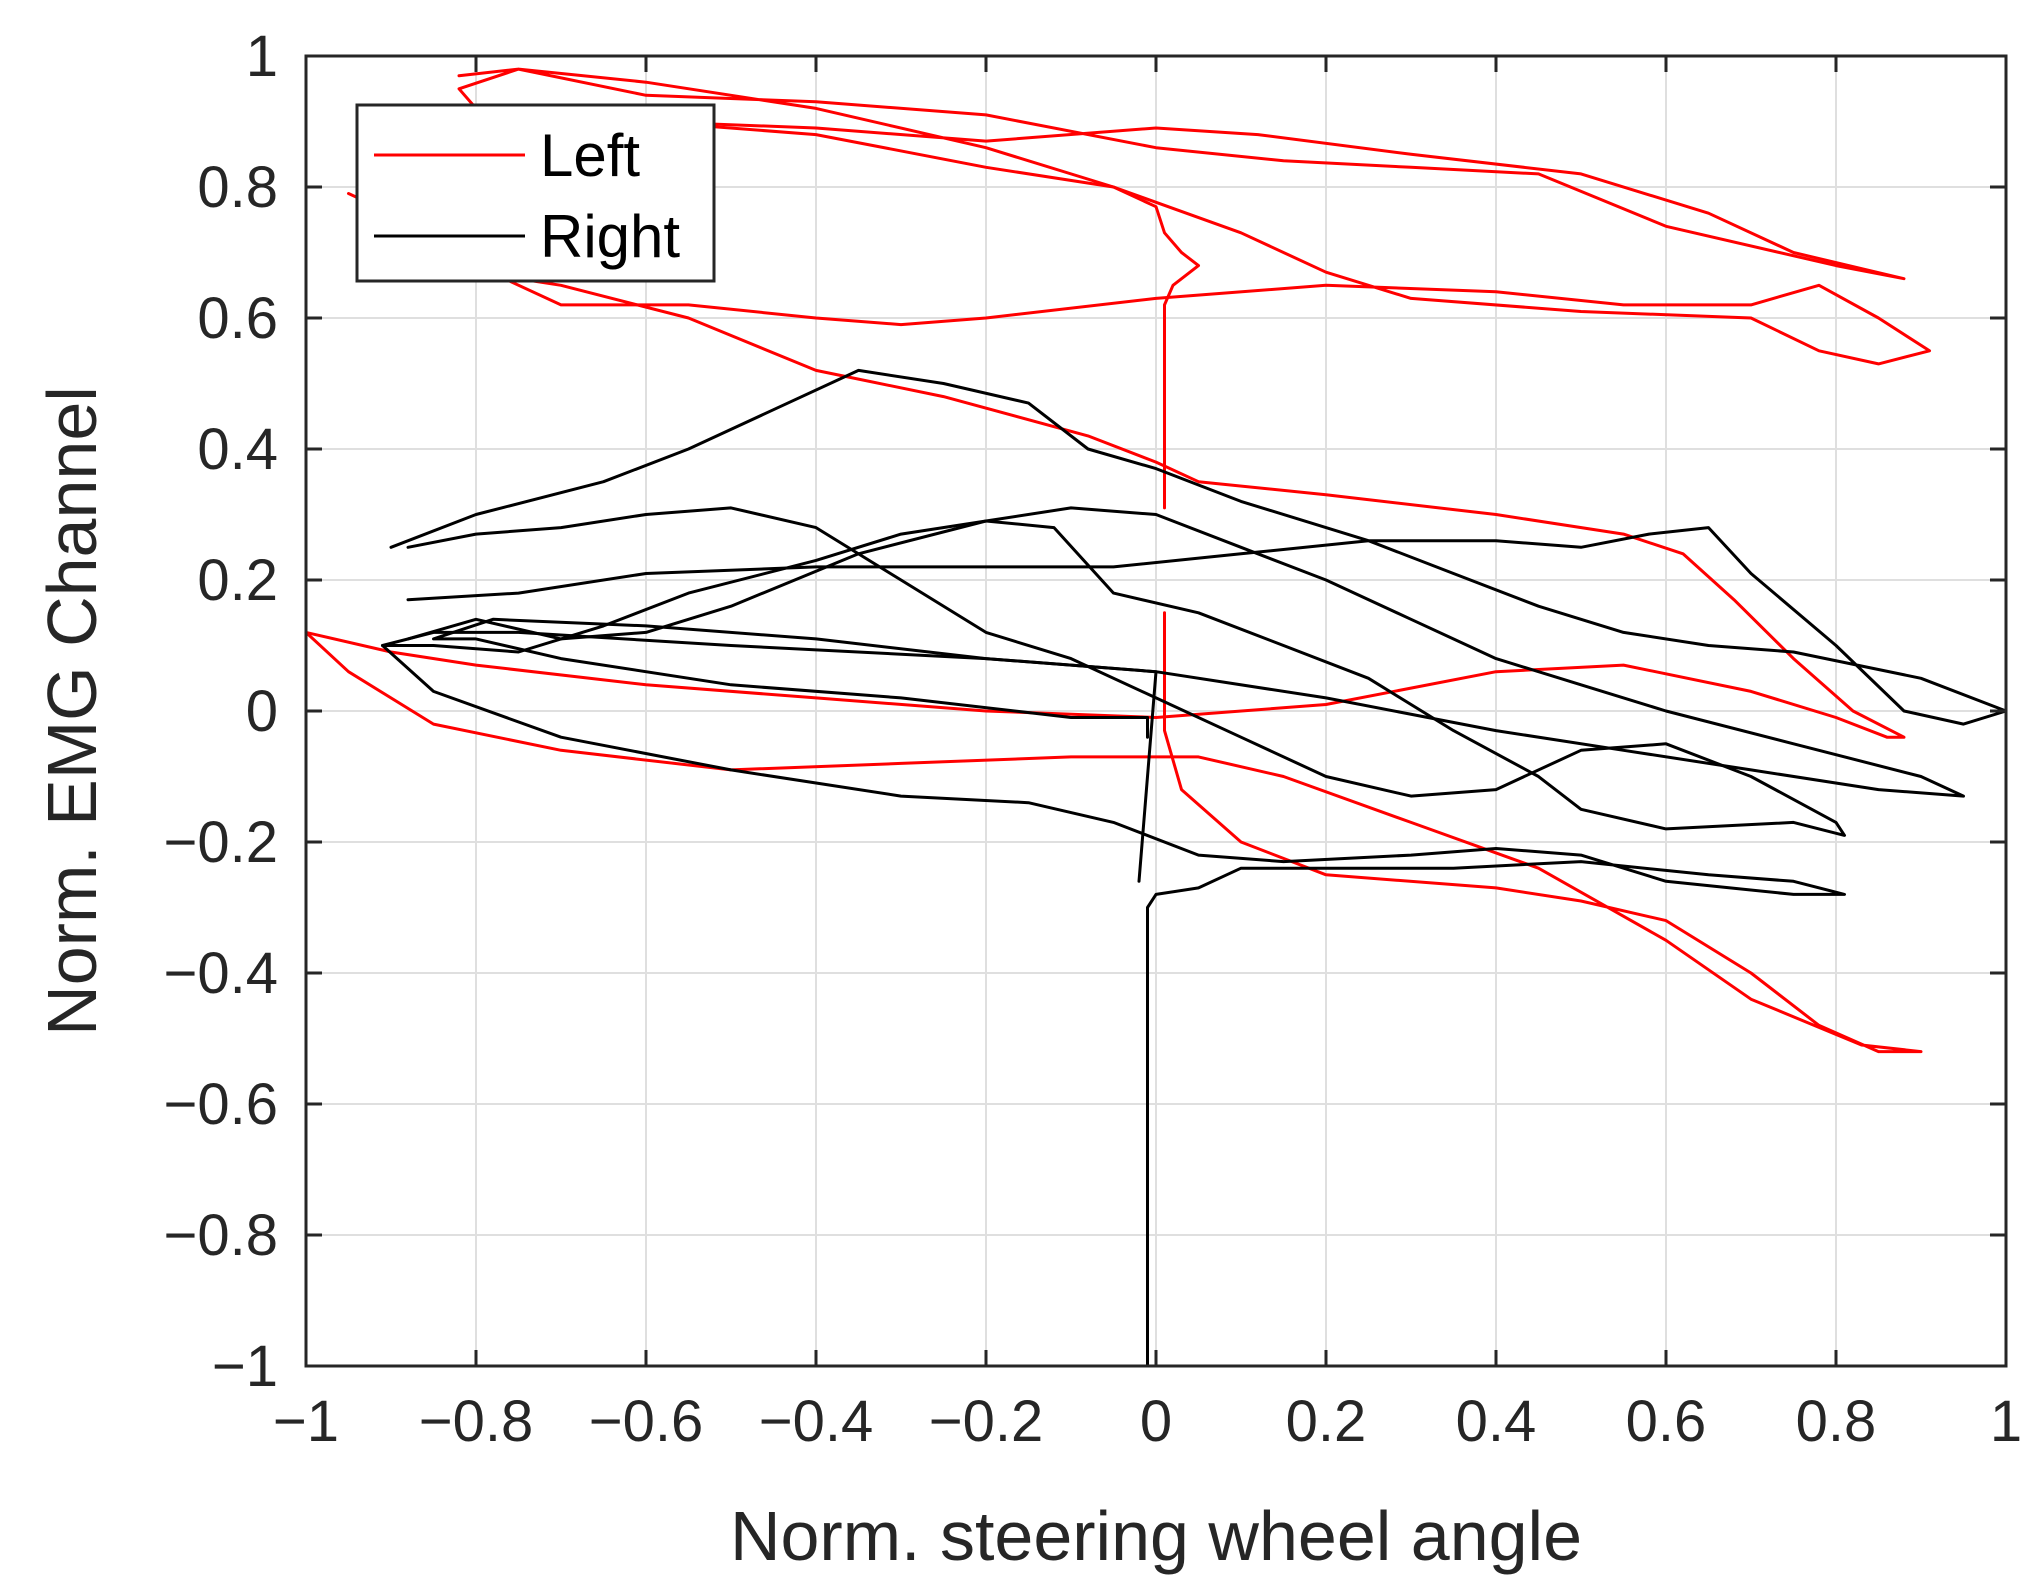  Describe the element at coordinates (610, 236) in the screenshot. I see `legend-label-right: Right` at that location.